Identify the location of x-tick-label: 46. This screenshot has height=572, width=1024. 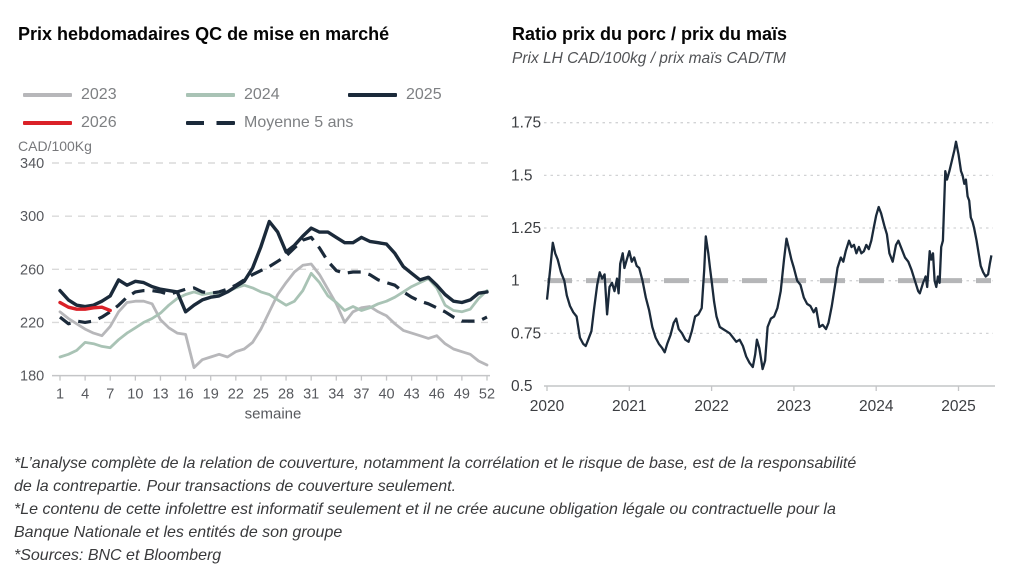
(437, 395).